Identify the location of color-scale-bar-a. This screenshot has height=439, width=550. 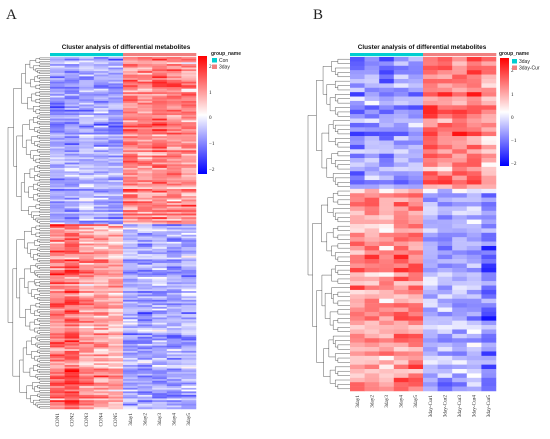
(202, 115).